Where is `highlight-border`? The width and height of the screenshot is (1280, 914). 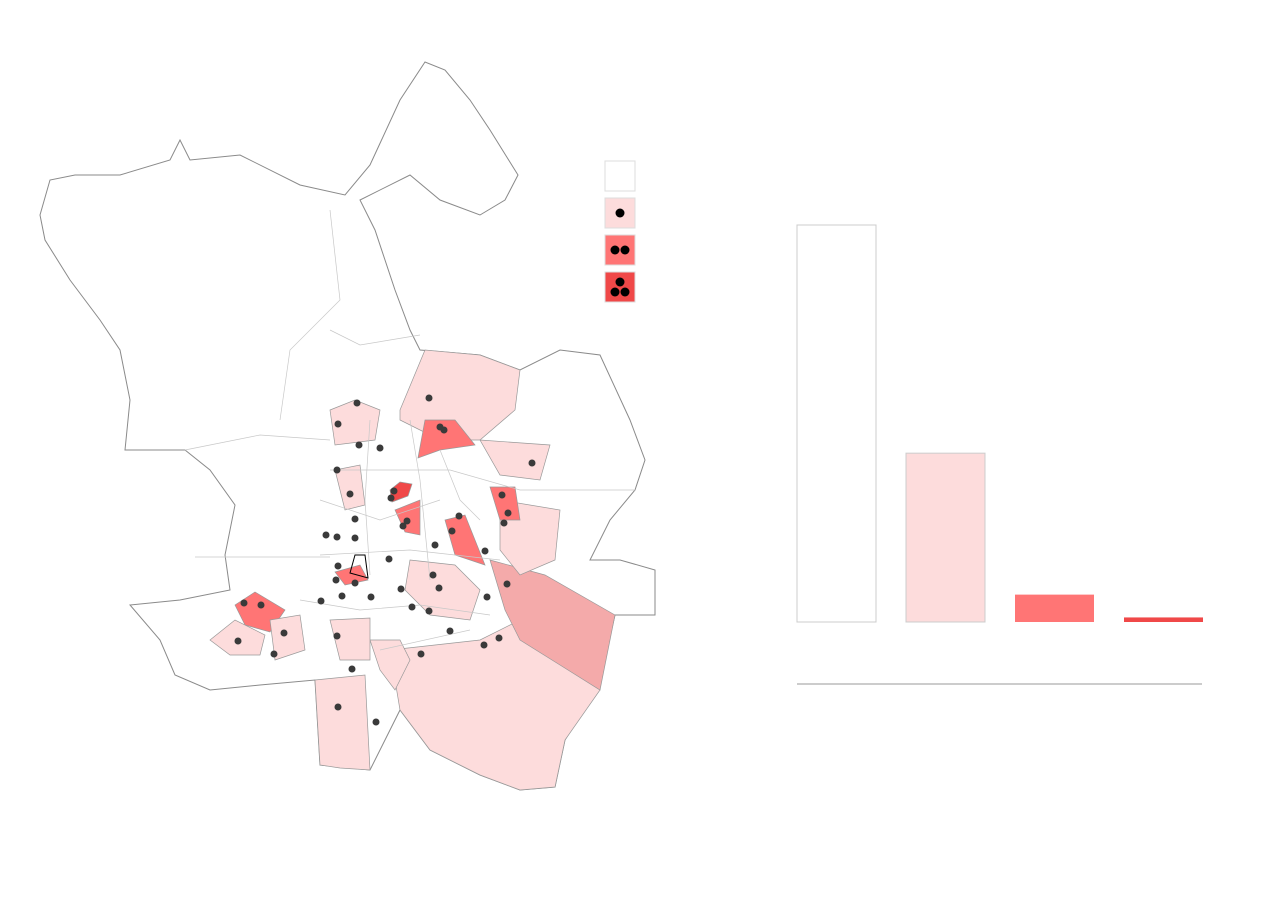
highlight-border is located at coordinates (359, 566).